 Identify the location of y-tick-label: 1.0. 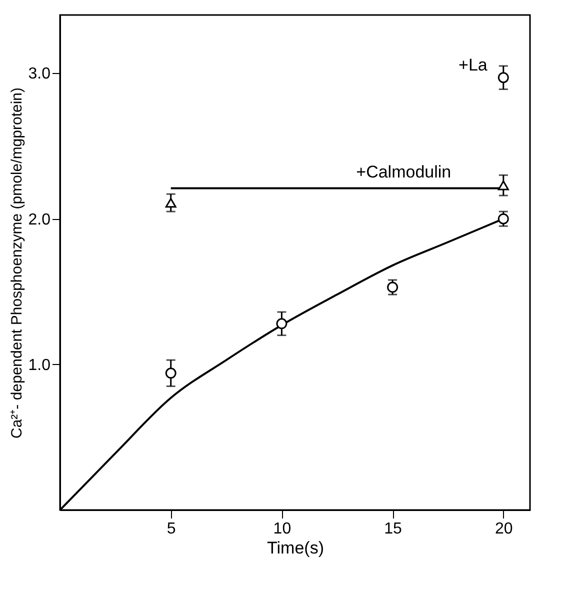
(39, 365).